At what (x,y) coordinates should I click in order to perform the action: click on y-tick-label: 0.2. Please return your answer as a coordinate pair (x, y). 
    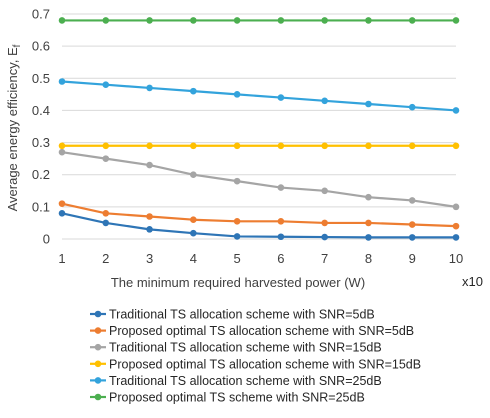
    Looking at the image, I should click on (41, 174).